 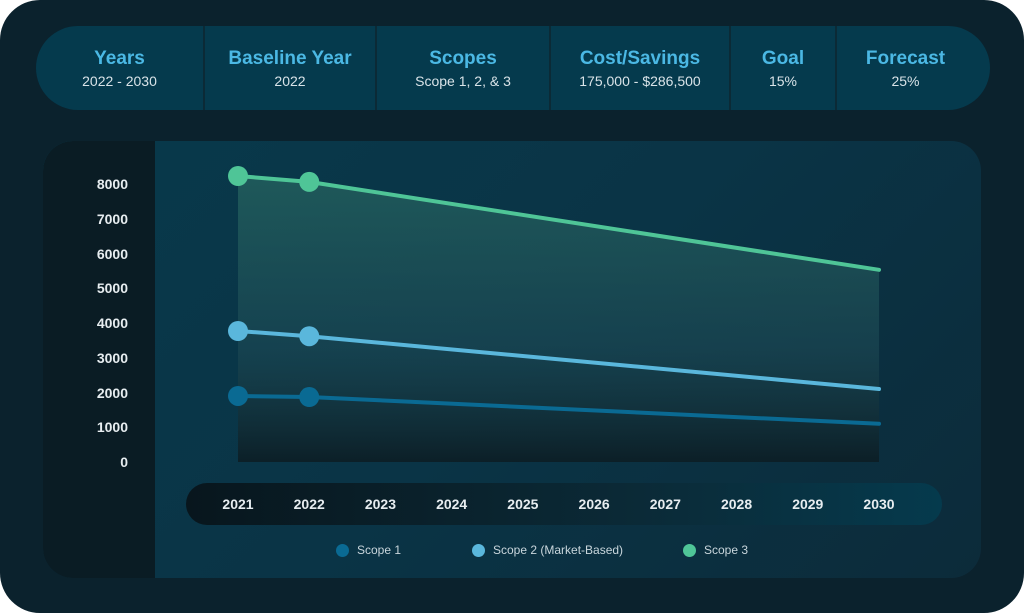 What do you see at coordinates (736, 504) in the screenshot?
I see `x-tick-label: 2028` at bounding box center [736, 504].